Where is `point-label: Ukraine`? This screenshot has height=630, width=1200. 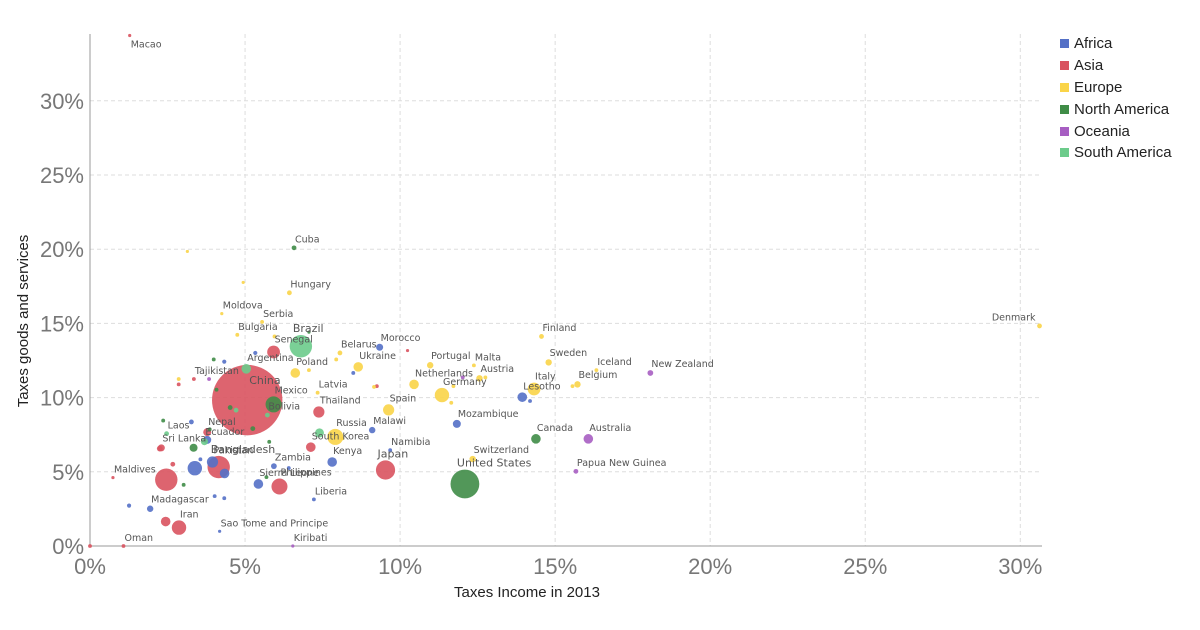
point-label: Ukraine is located at coordinates (377, 356).